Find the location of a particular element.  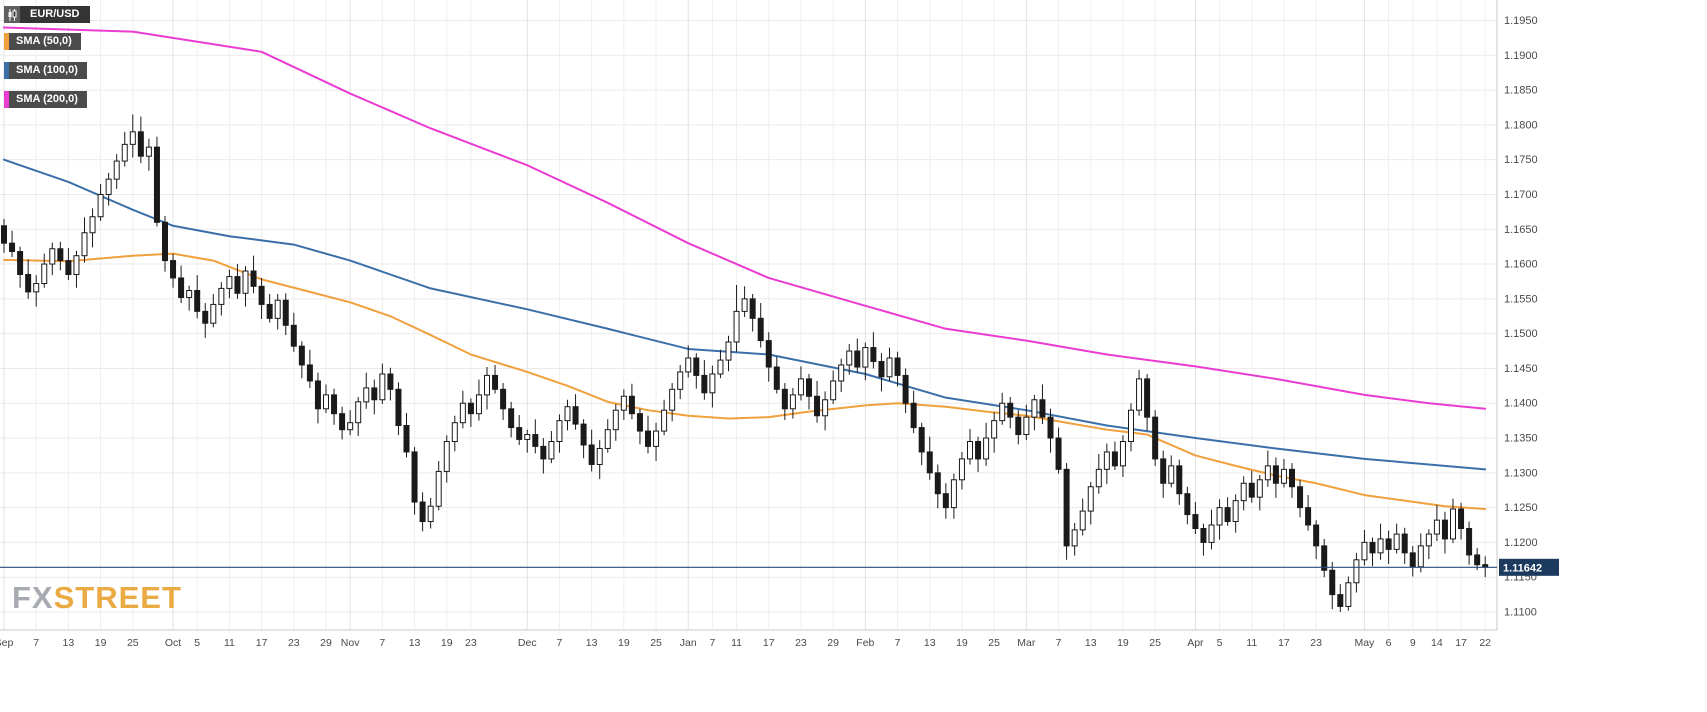

price-axis-label: 1.1500 is located at coordinates (1521, 334).